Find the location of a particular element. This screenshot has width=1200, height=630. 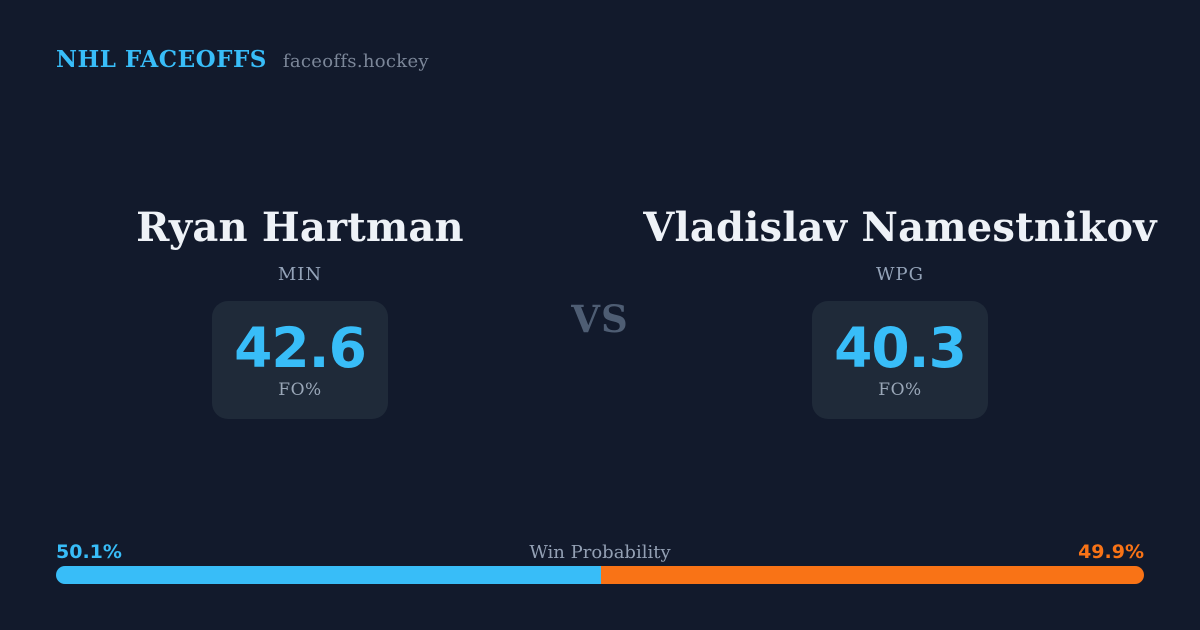

header: NHL FACEOFFS faceoffs.hockey is located at coordinates (242, 59).